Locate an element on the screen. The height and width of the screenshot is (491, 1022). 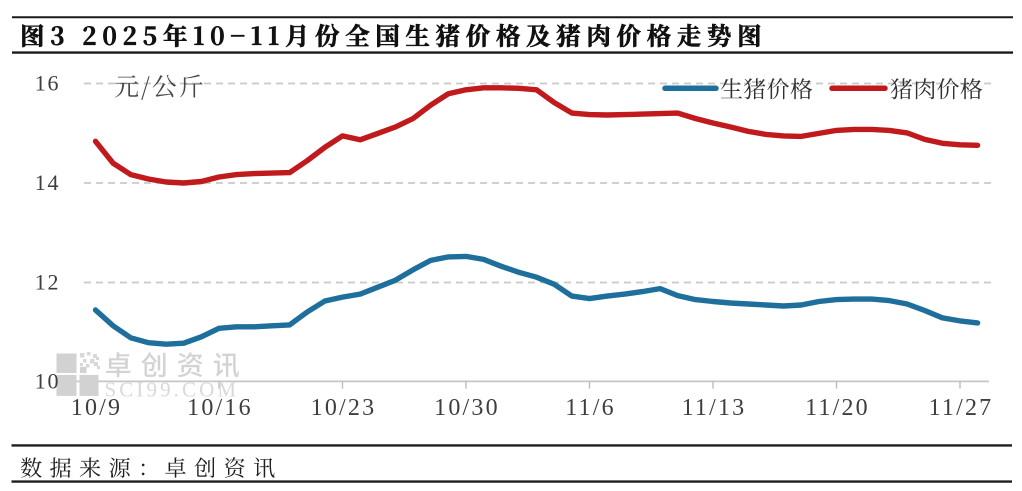
svg-text: 12 is located at coordinates (48, 281).